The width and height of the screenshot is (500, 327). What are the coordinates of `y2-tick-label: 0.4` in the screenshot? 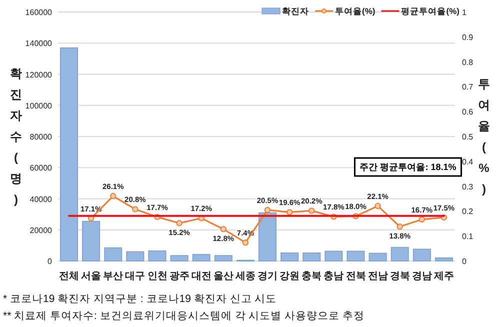 It's located at (468, 161).